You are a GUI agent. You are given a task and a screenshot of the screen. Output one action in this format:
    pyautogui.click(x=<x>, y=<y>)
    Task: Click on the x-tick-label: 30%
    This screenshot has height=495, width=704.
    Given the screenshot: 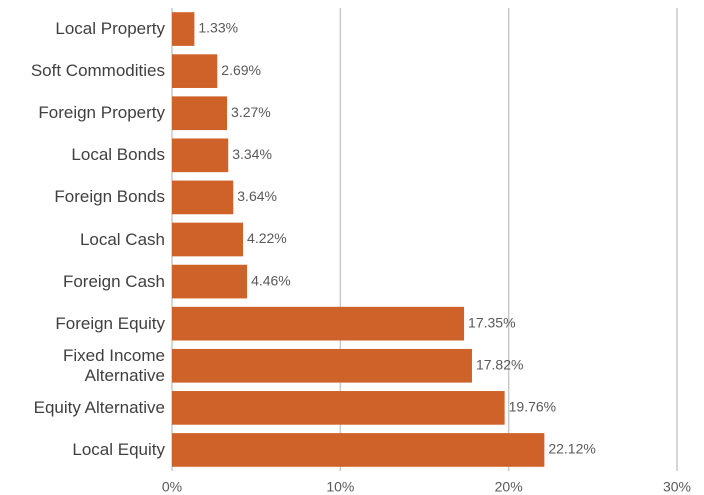 What is the action you would take?
    pyautogui.click(x=677, y=487)
    